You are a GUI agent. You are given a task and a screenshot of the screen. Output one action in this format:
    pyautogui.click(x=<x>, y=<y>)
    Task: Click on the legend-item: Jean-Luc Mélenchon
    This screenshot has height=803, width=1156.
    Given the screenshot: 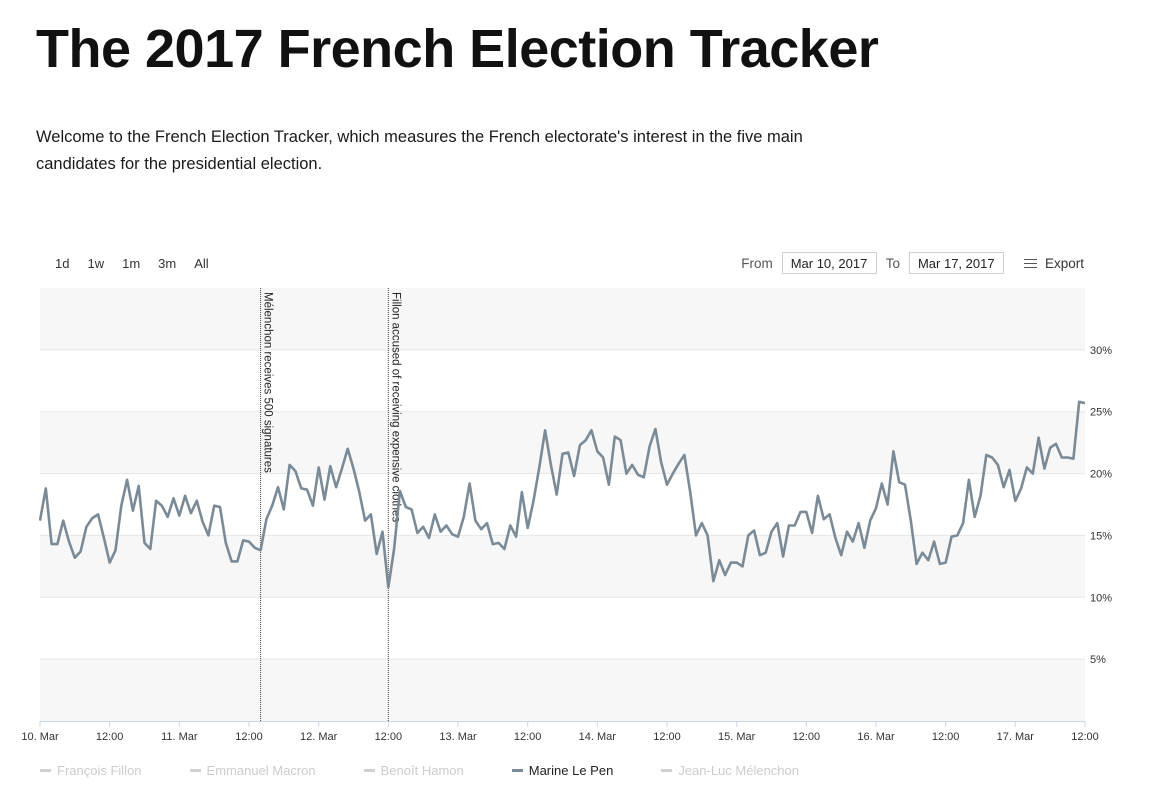 What is the action you would take?
    pyautogui.click(x=730, y=770)
    